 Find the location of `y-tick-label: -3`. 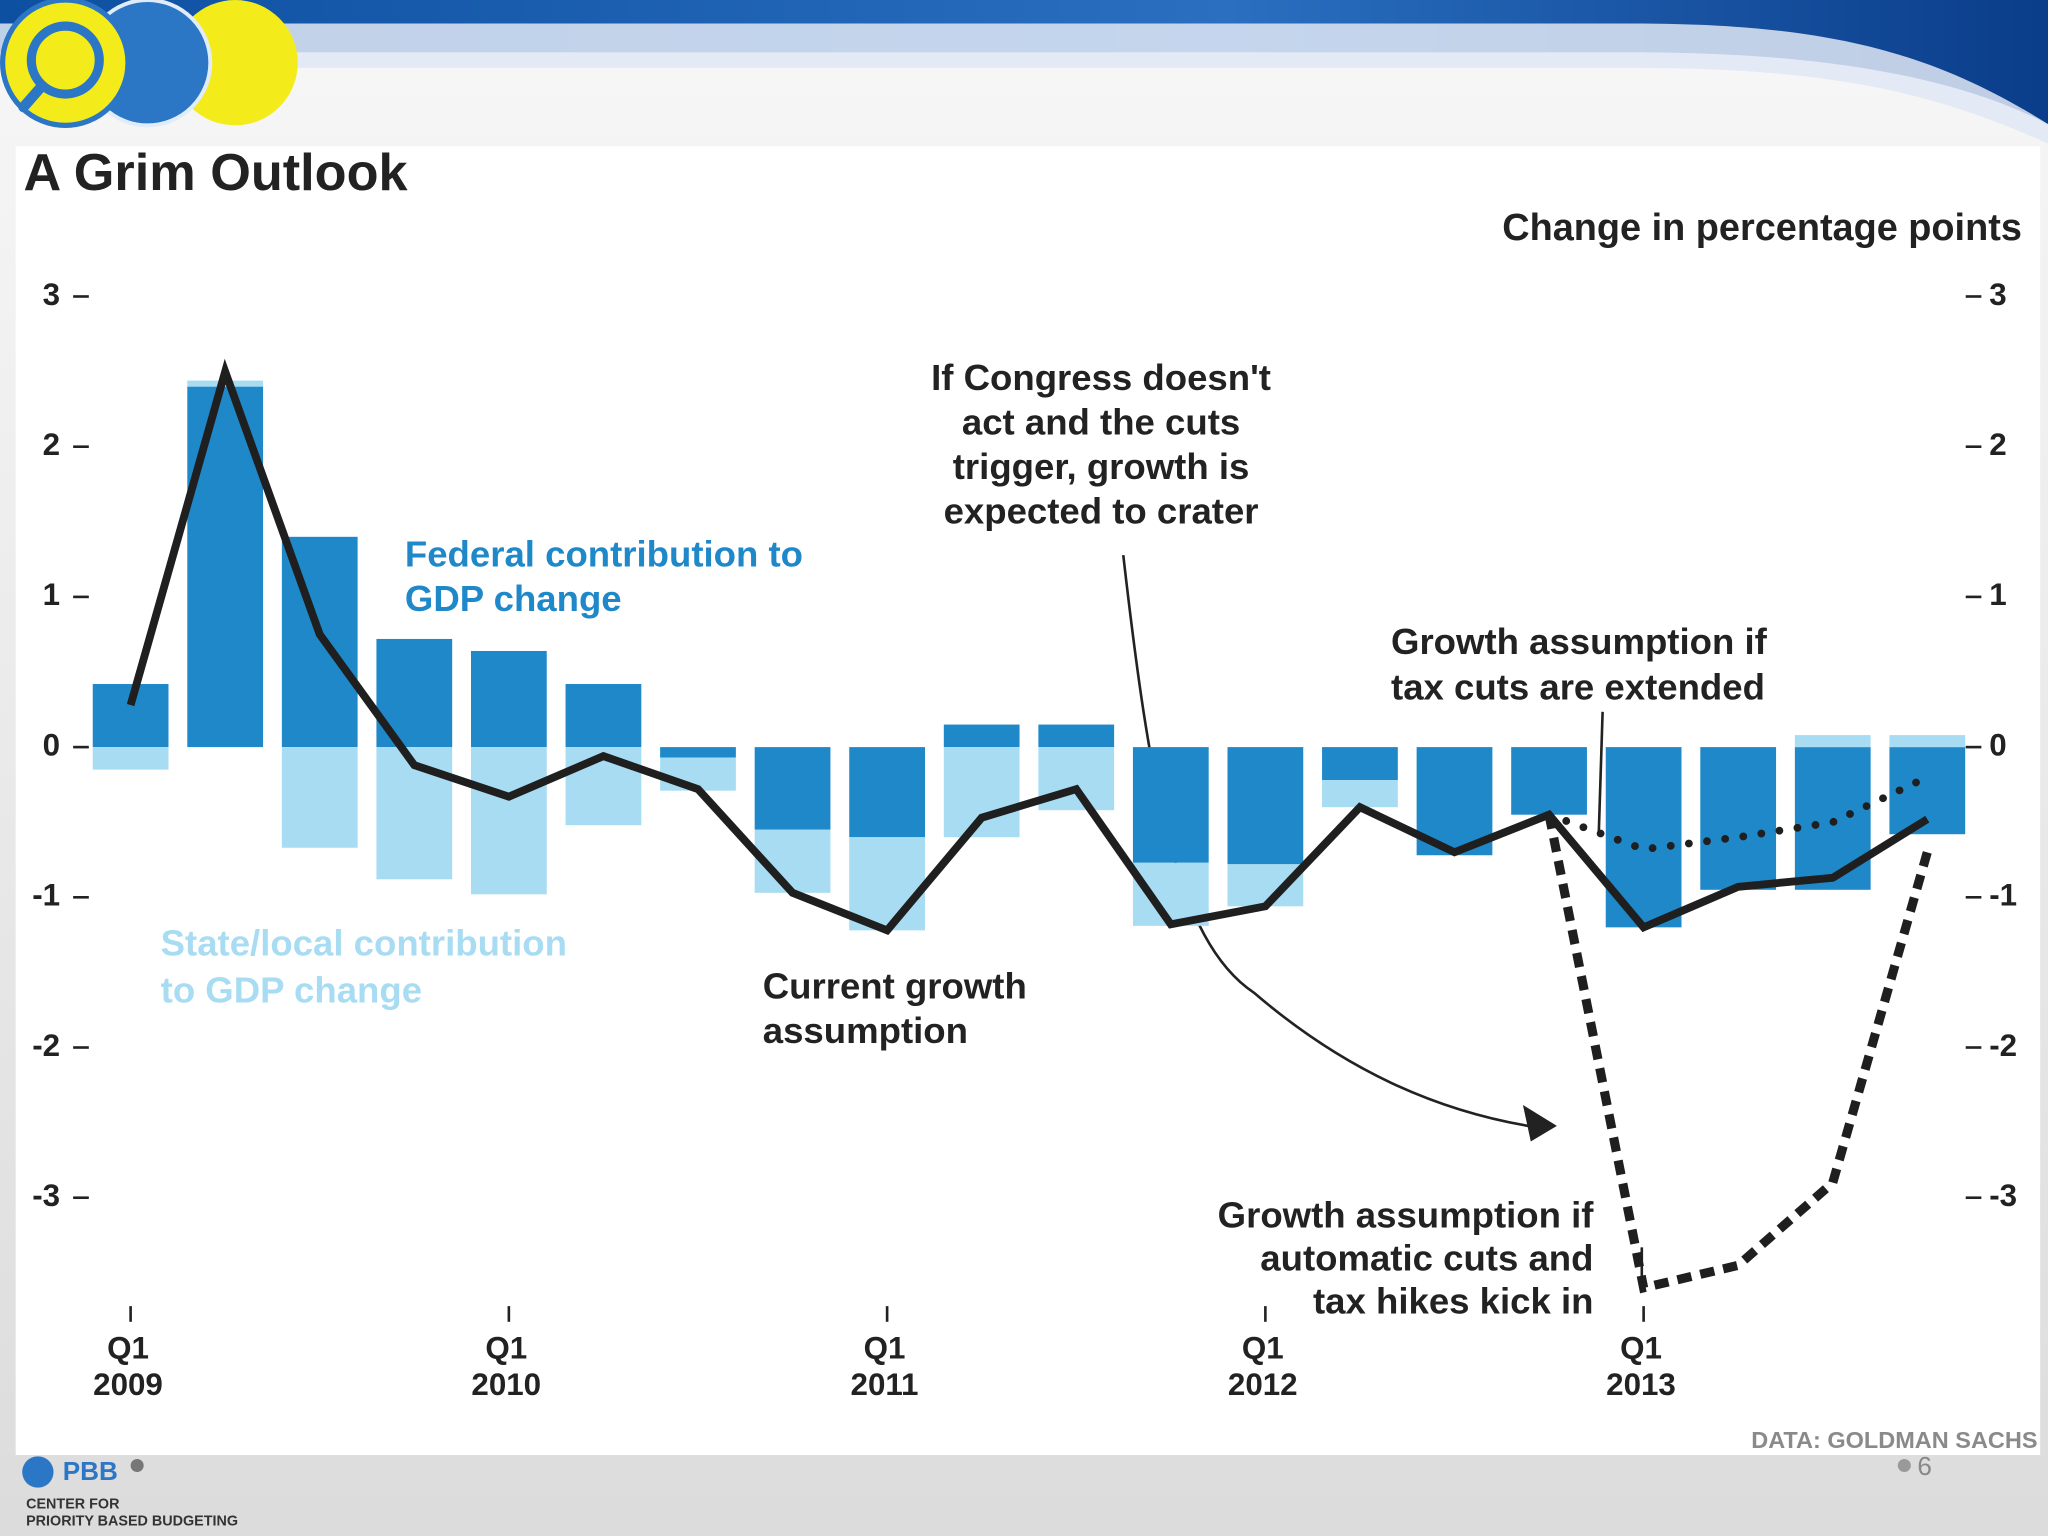

y-tick-label: -3 is located at coordinates (46, 1195).